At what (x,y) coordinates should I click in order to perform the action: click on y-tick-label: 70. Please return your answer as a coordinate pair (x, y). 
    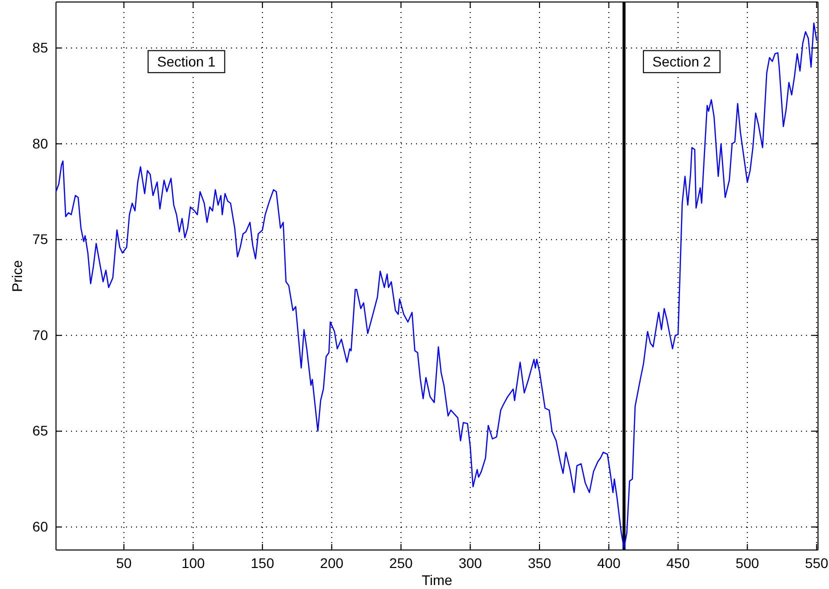
    Looking at the image, I should click on (40, 334).